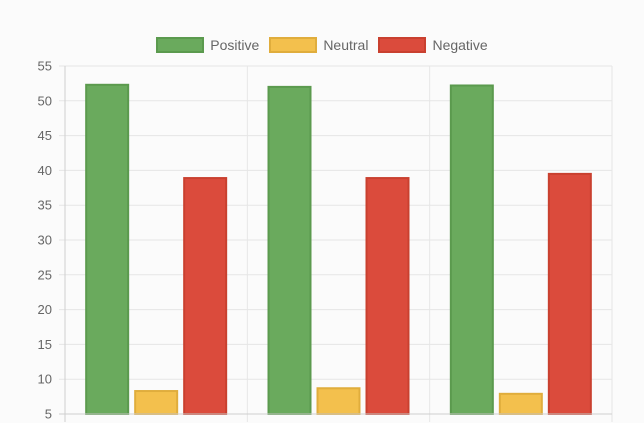  What do you see at coordinates (45, 379) in the screenshot?
I see `y-tick-label: 10` at bounding box center [45, 379].